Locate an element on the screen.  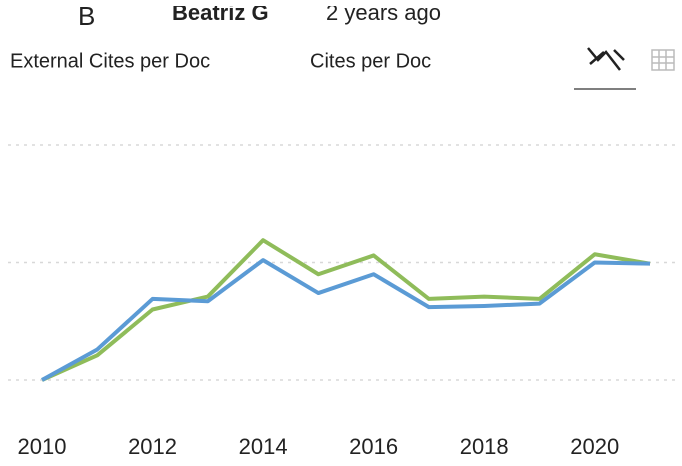
x-tick-label: 2012 is located at coordinates (152, 446).